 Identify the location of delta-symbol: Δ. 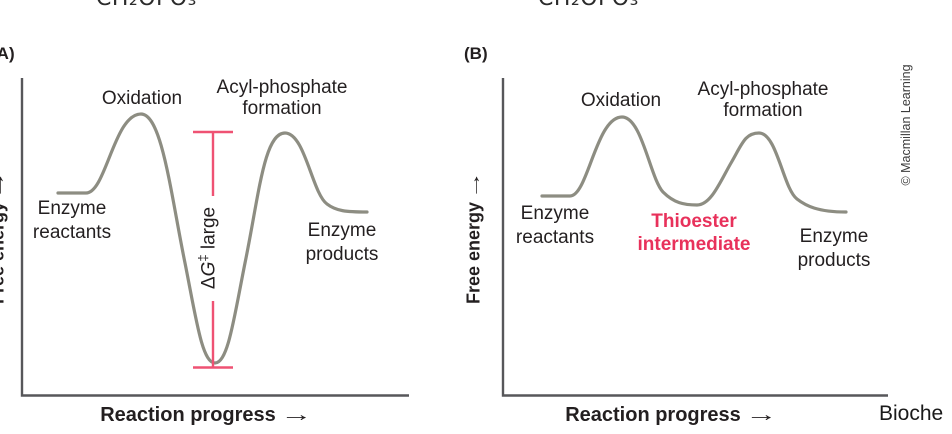
(209, 283).